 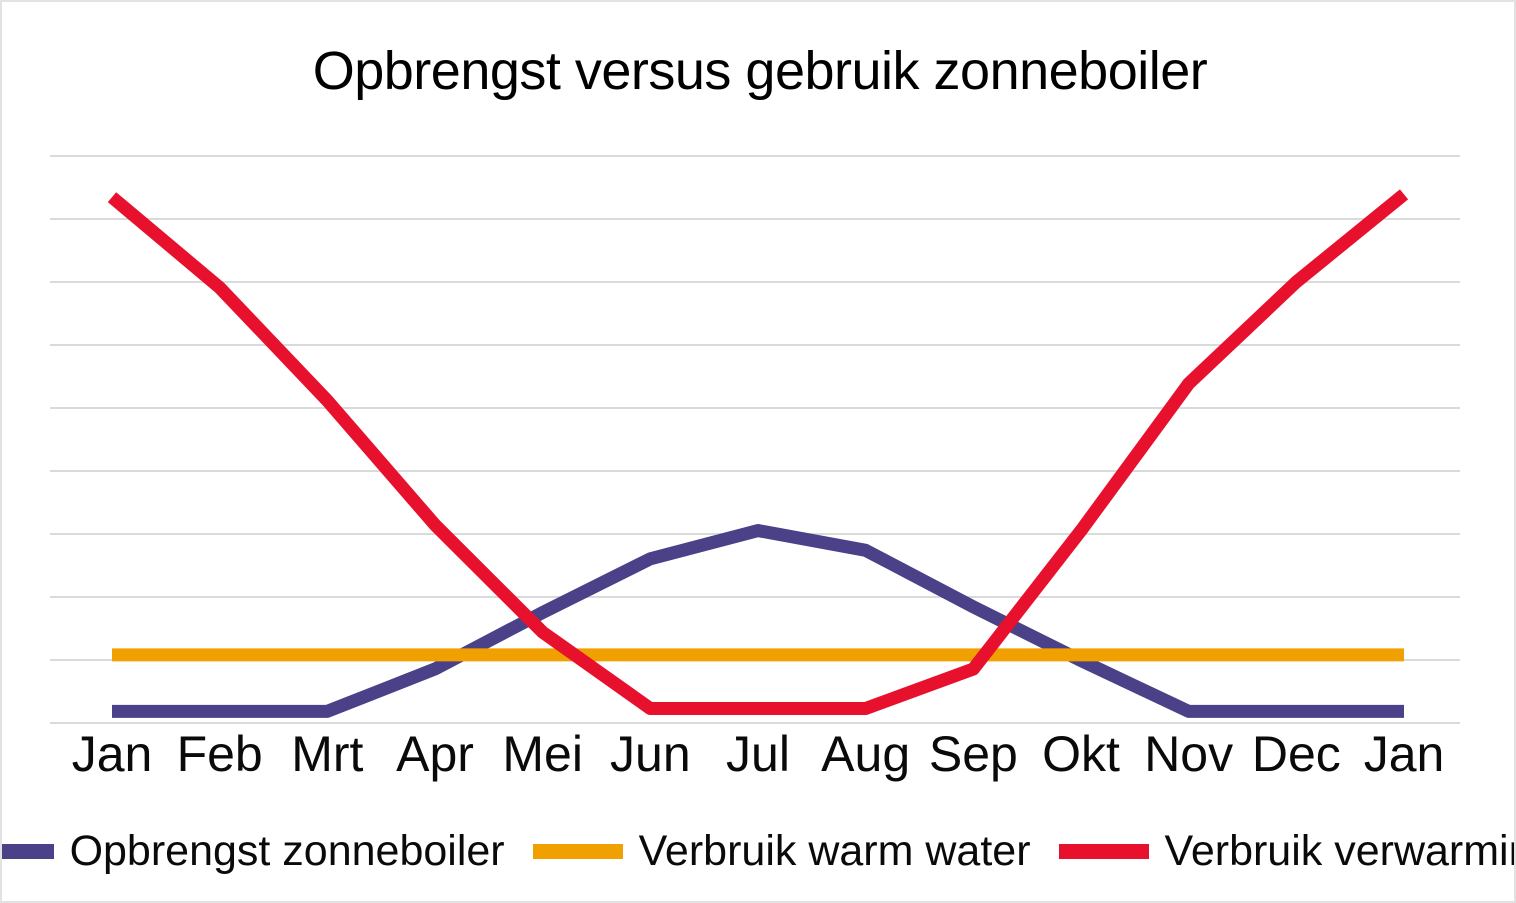 I want to click on legend-item-label: Verbruik verwarming, so click(x=1339, y=851).